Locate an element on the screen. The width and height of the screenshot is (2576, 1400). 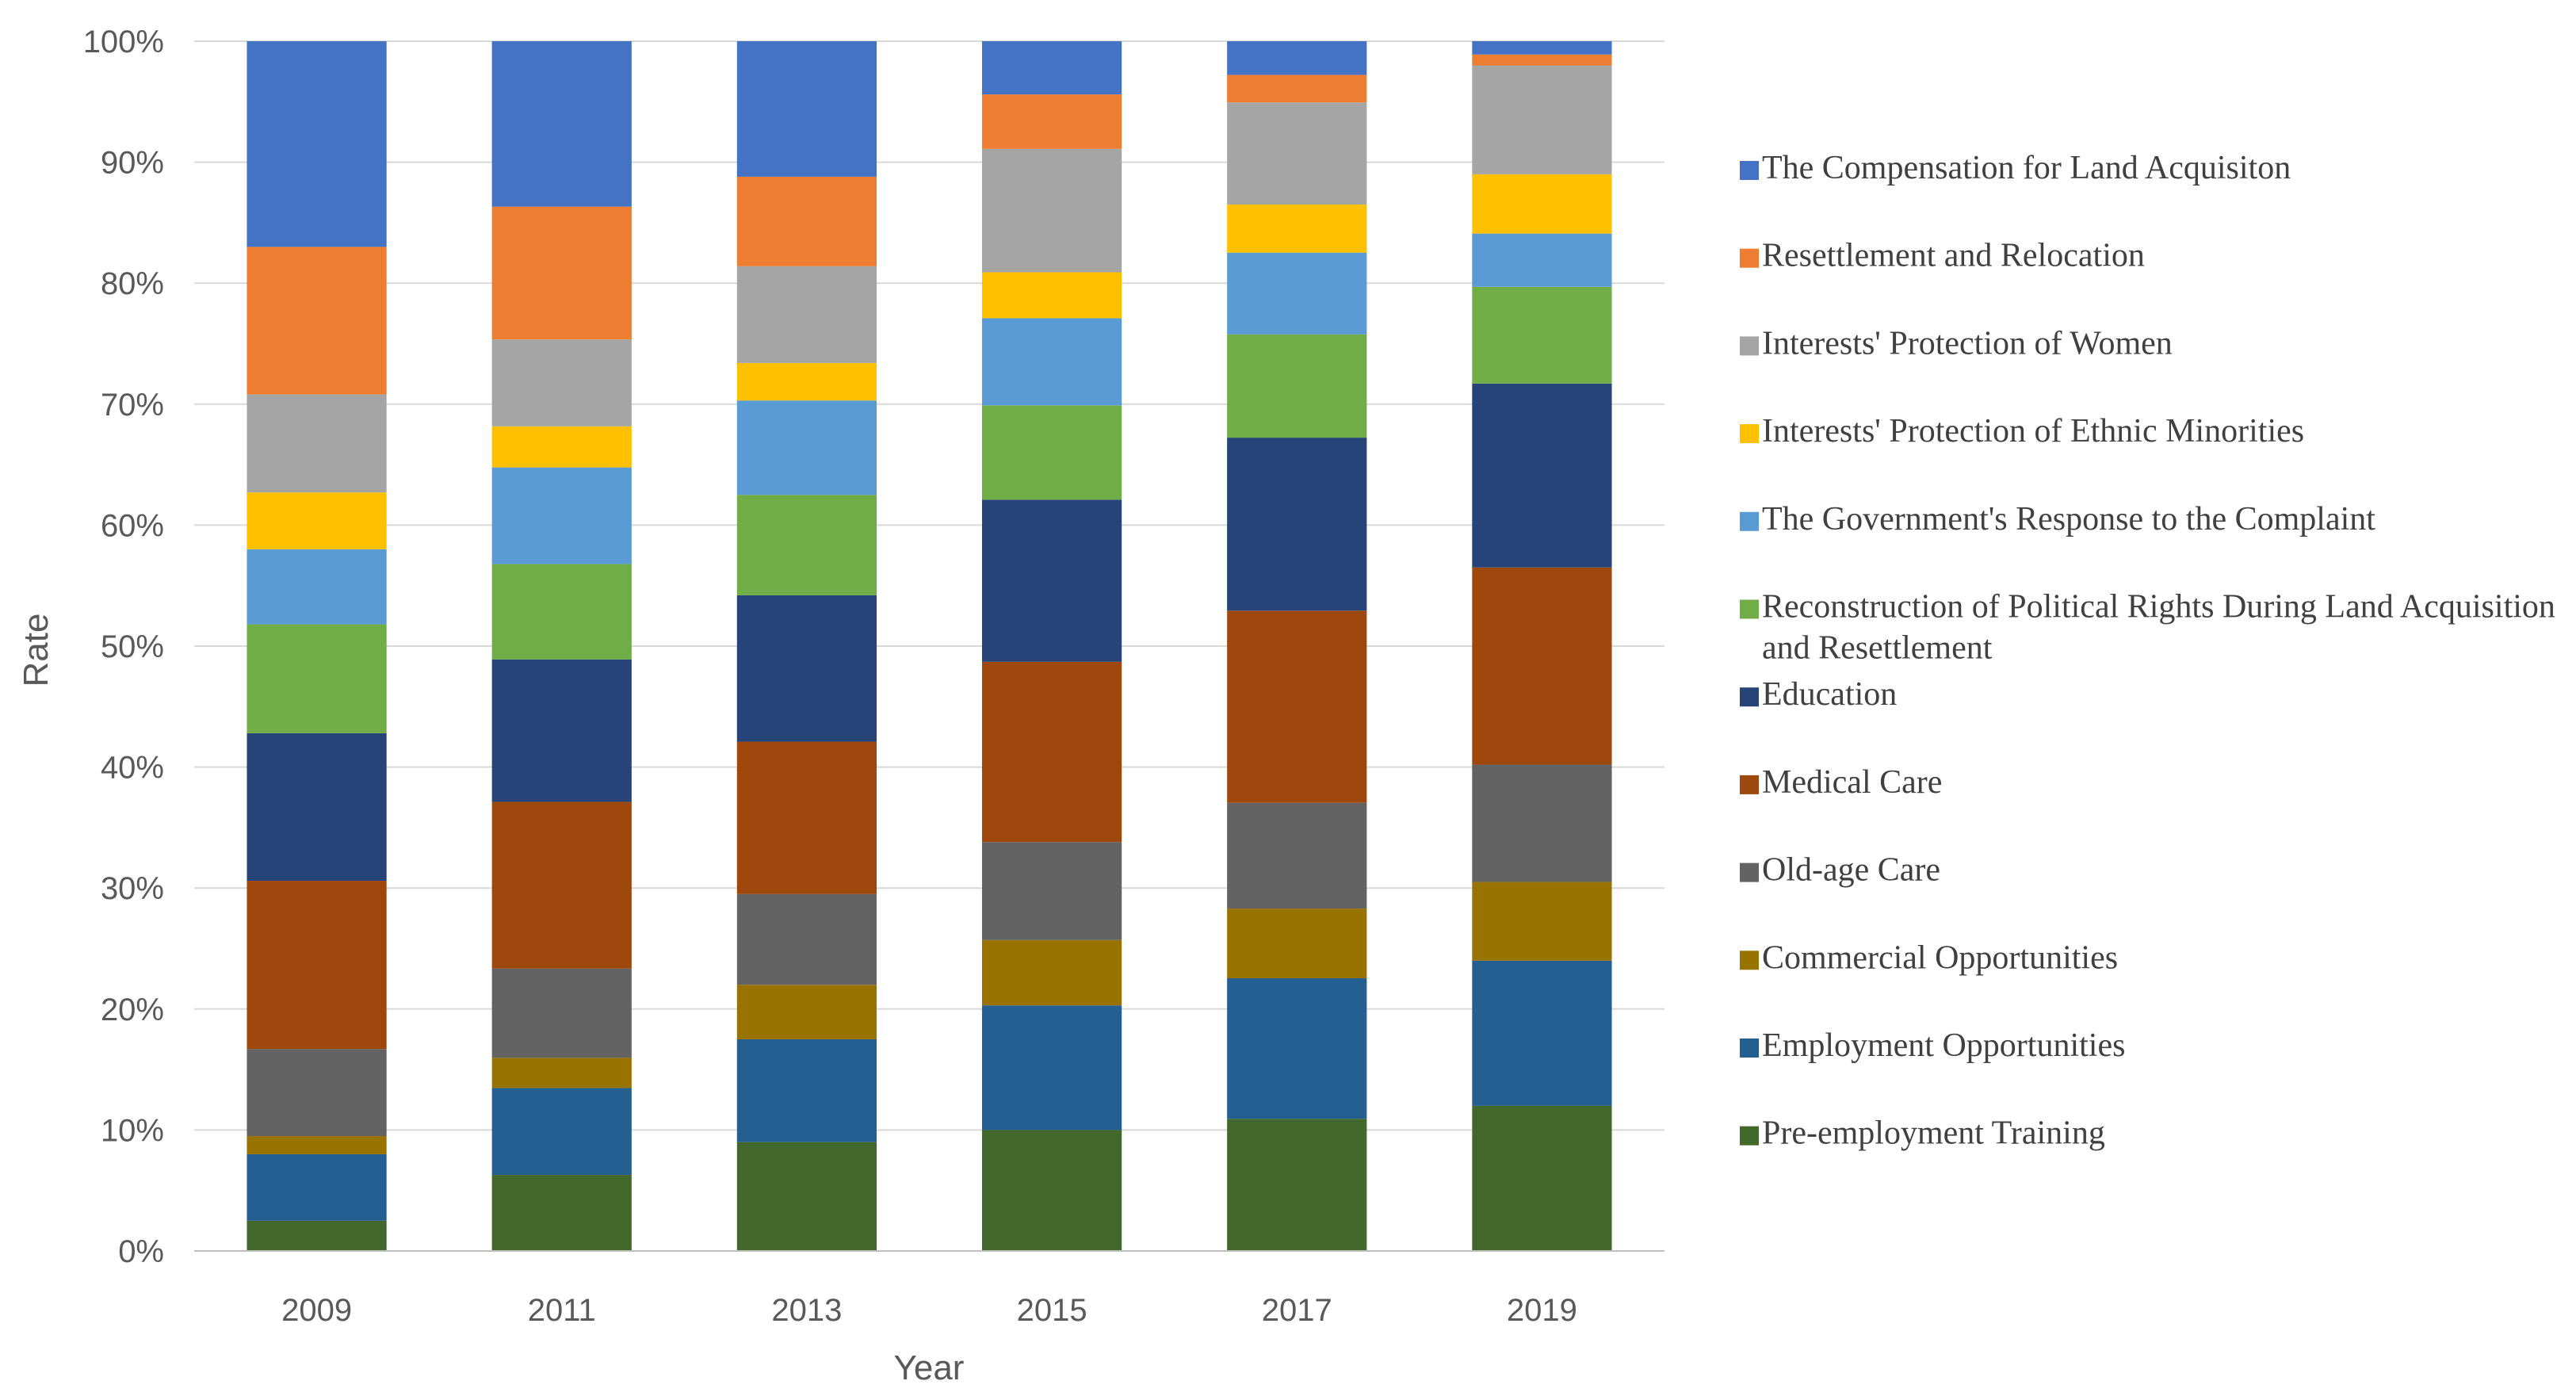
legend-label: Pre-employment Training is located at coordinates (1934, 1133).